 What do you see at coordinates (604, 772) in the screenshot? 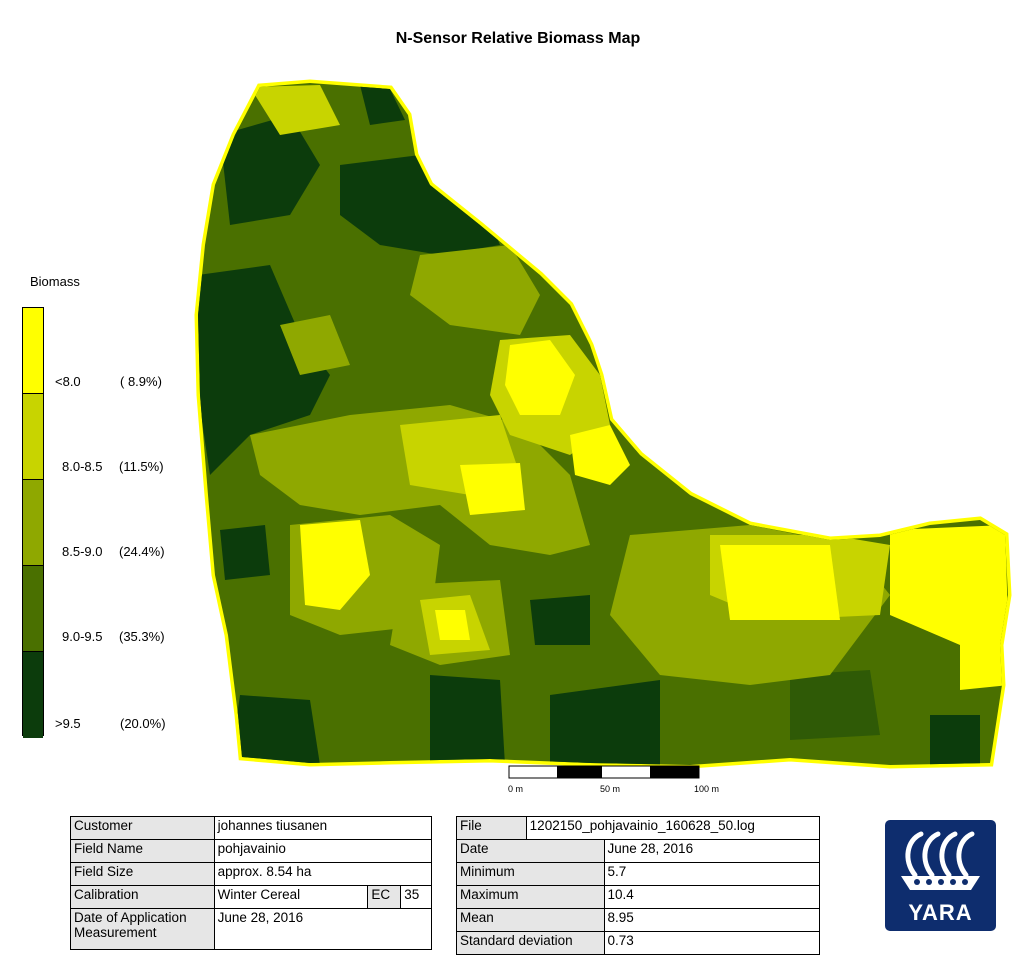
I see `scale-bar` at bounding box center [604, 772].